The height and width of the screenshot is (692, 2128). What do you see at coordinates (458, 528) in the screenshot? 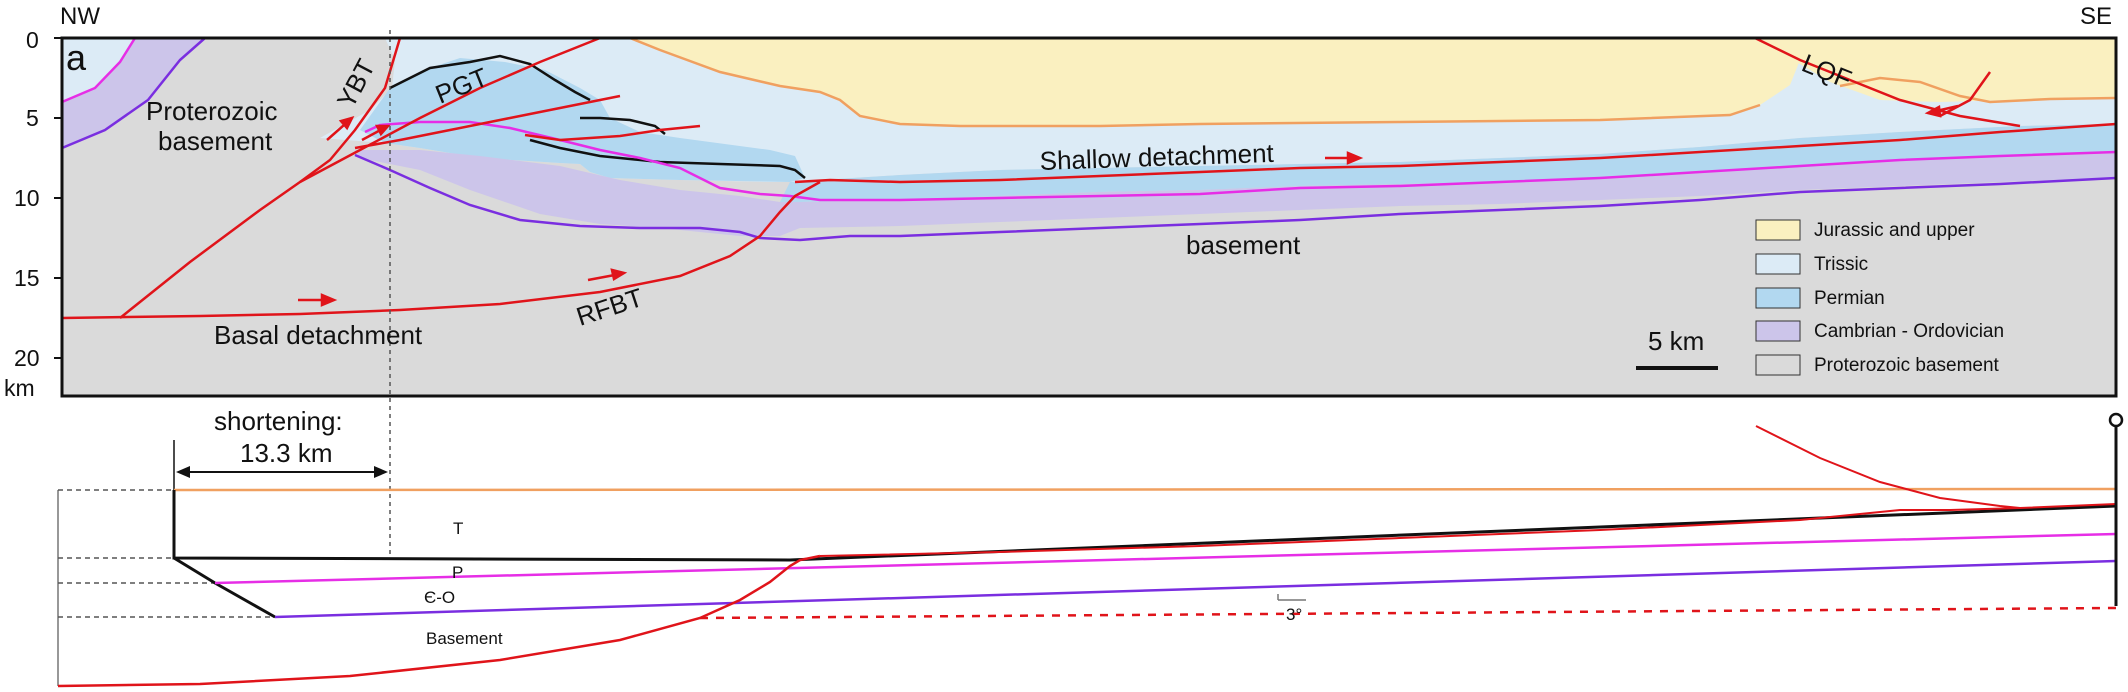
I see `restored-label-t: T` at bounding box center [458, 528].